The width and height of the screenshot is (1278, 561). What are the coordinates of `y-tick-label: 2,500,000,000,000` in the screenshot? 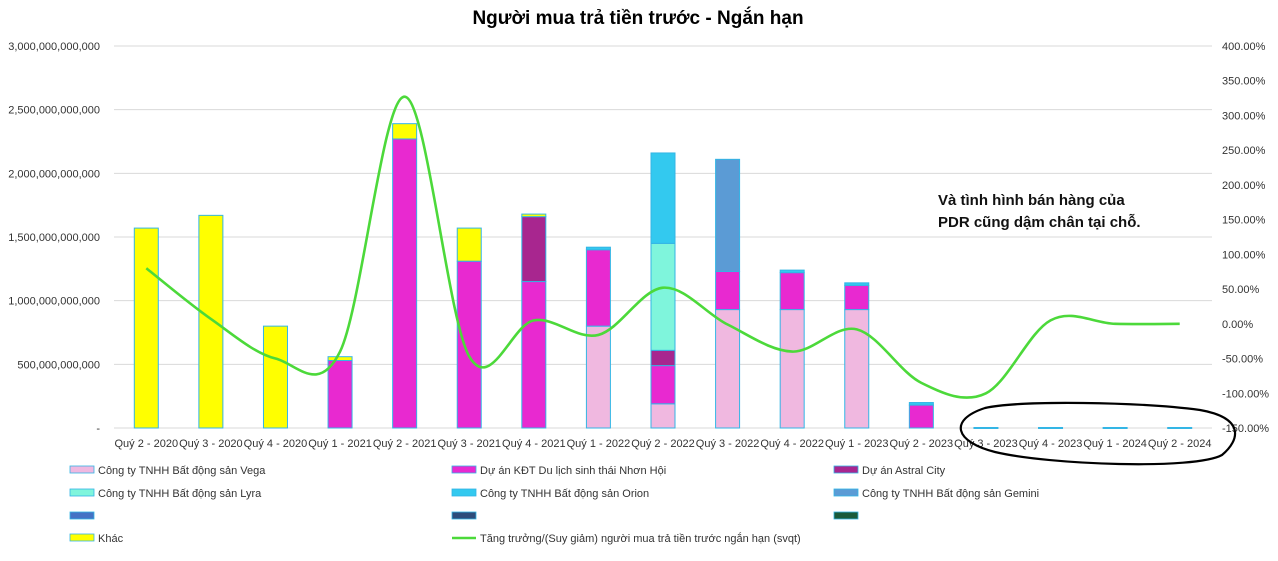 It's located at (54, 111).